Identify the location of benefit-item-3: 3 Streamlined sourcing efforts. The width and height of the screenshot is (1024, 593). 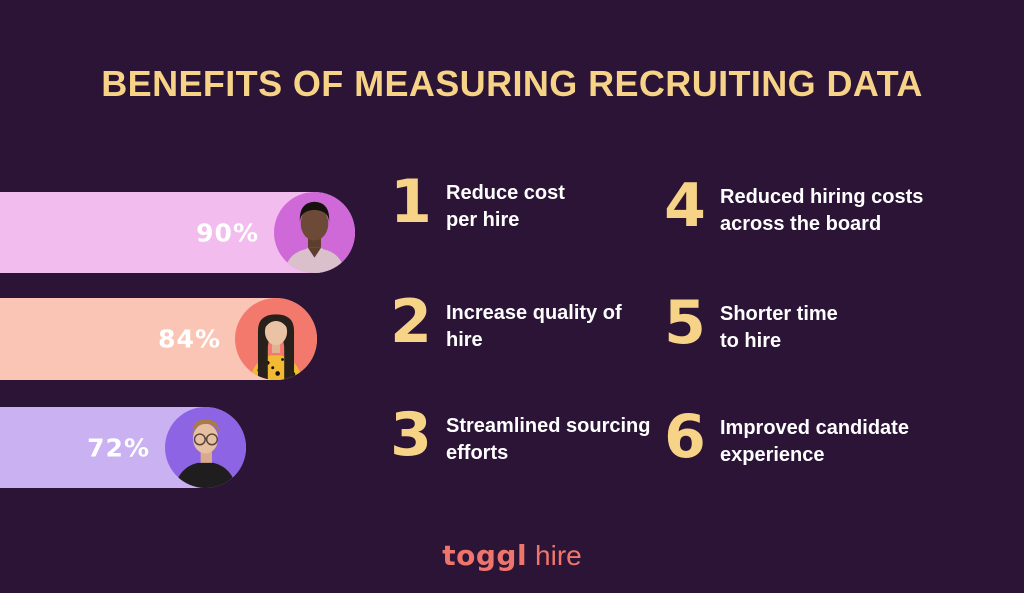
(520, 435).